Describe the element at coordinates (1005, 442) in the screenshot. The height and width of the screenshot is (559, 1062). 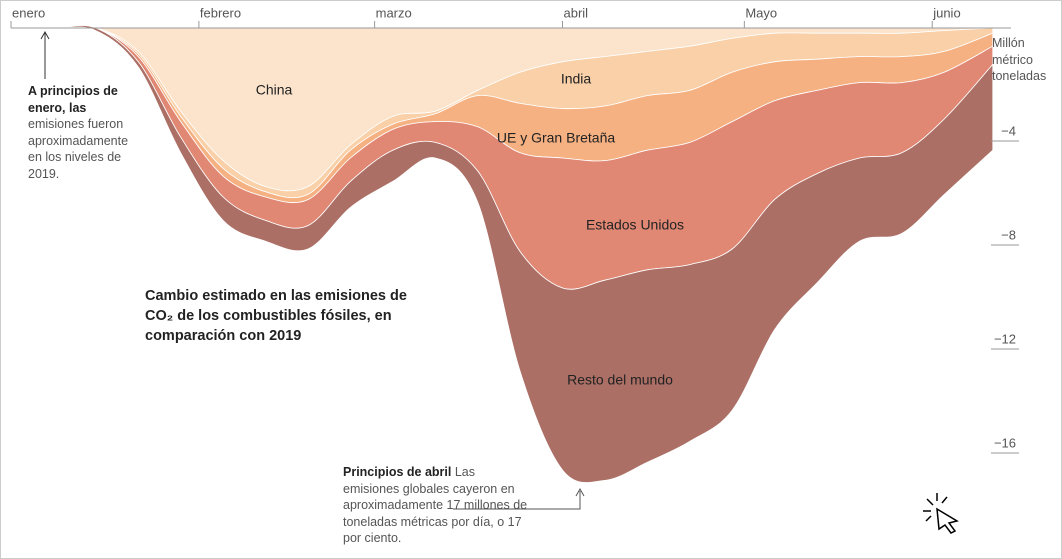
I see `y-tick-label: −16` at that location.